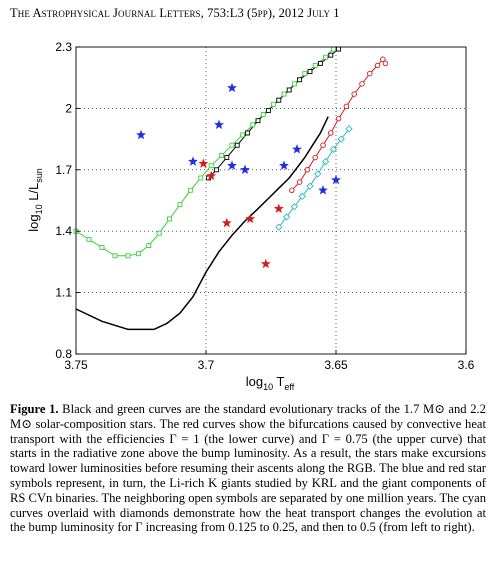  What do you see at coordinates (63, 231) in the screenshot?
I see `y-tick-label: 1.4` at bounding box center [63, 231].